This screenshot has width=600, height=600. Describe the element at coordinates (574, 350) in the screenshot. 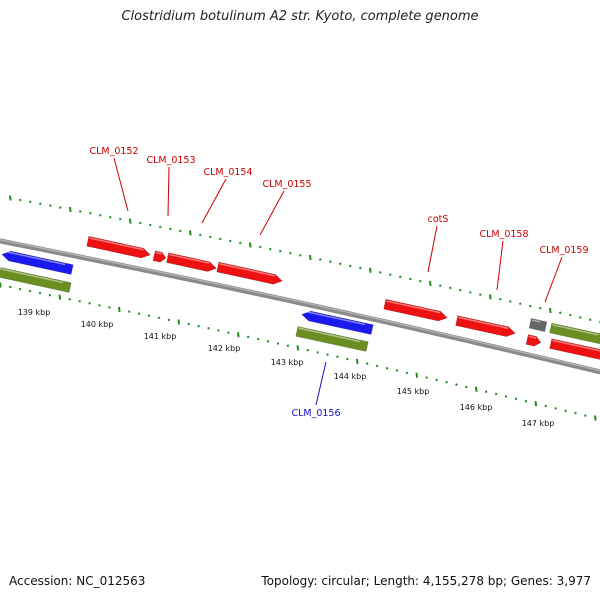

I see `cds-forward-edge` at that location.